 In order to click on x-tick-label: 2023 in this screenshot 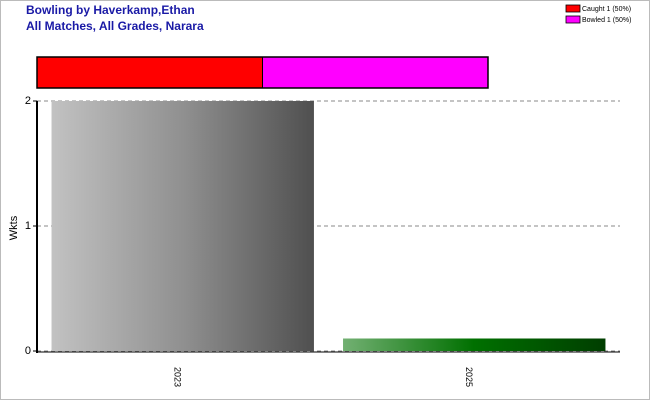, I will do `click(177, 377)`.